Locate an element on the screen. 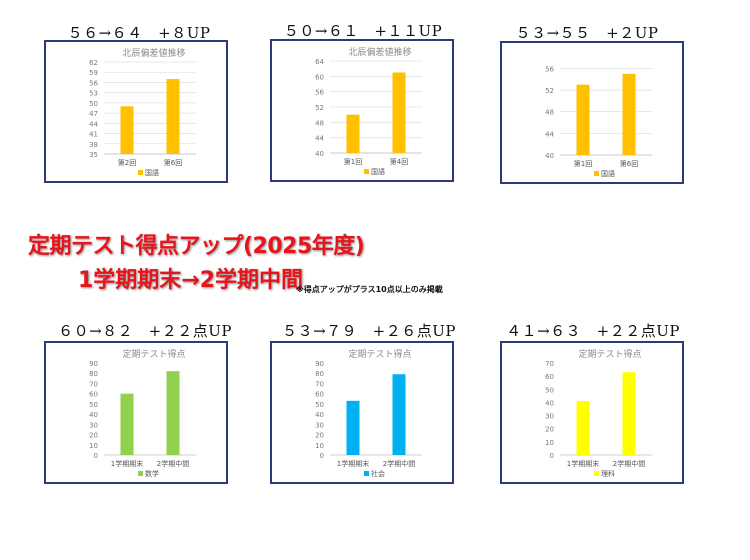 This screenshot has width=750, height=560. chart-panel-5: 定期テスト得点 0 10 20 30 40 50 60 70 80 90 1学期期末 2学期中間 社会 is located at coordinates (362, 412).